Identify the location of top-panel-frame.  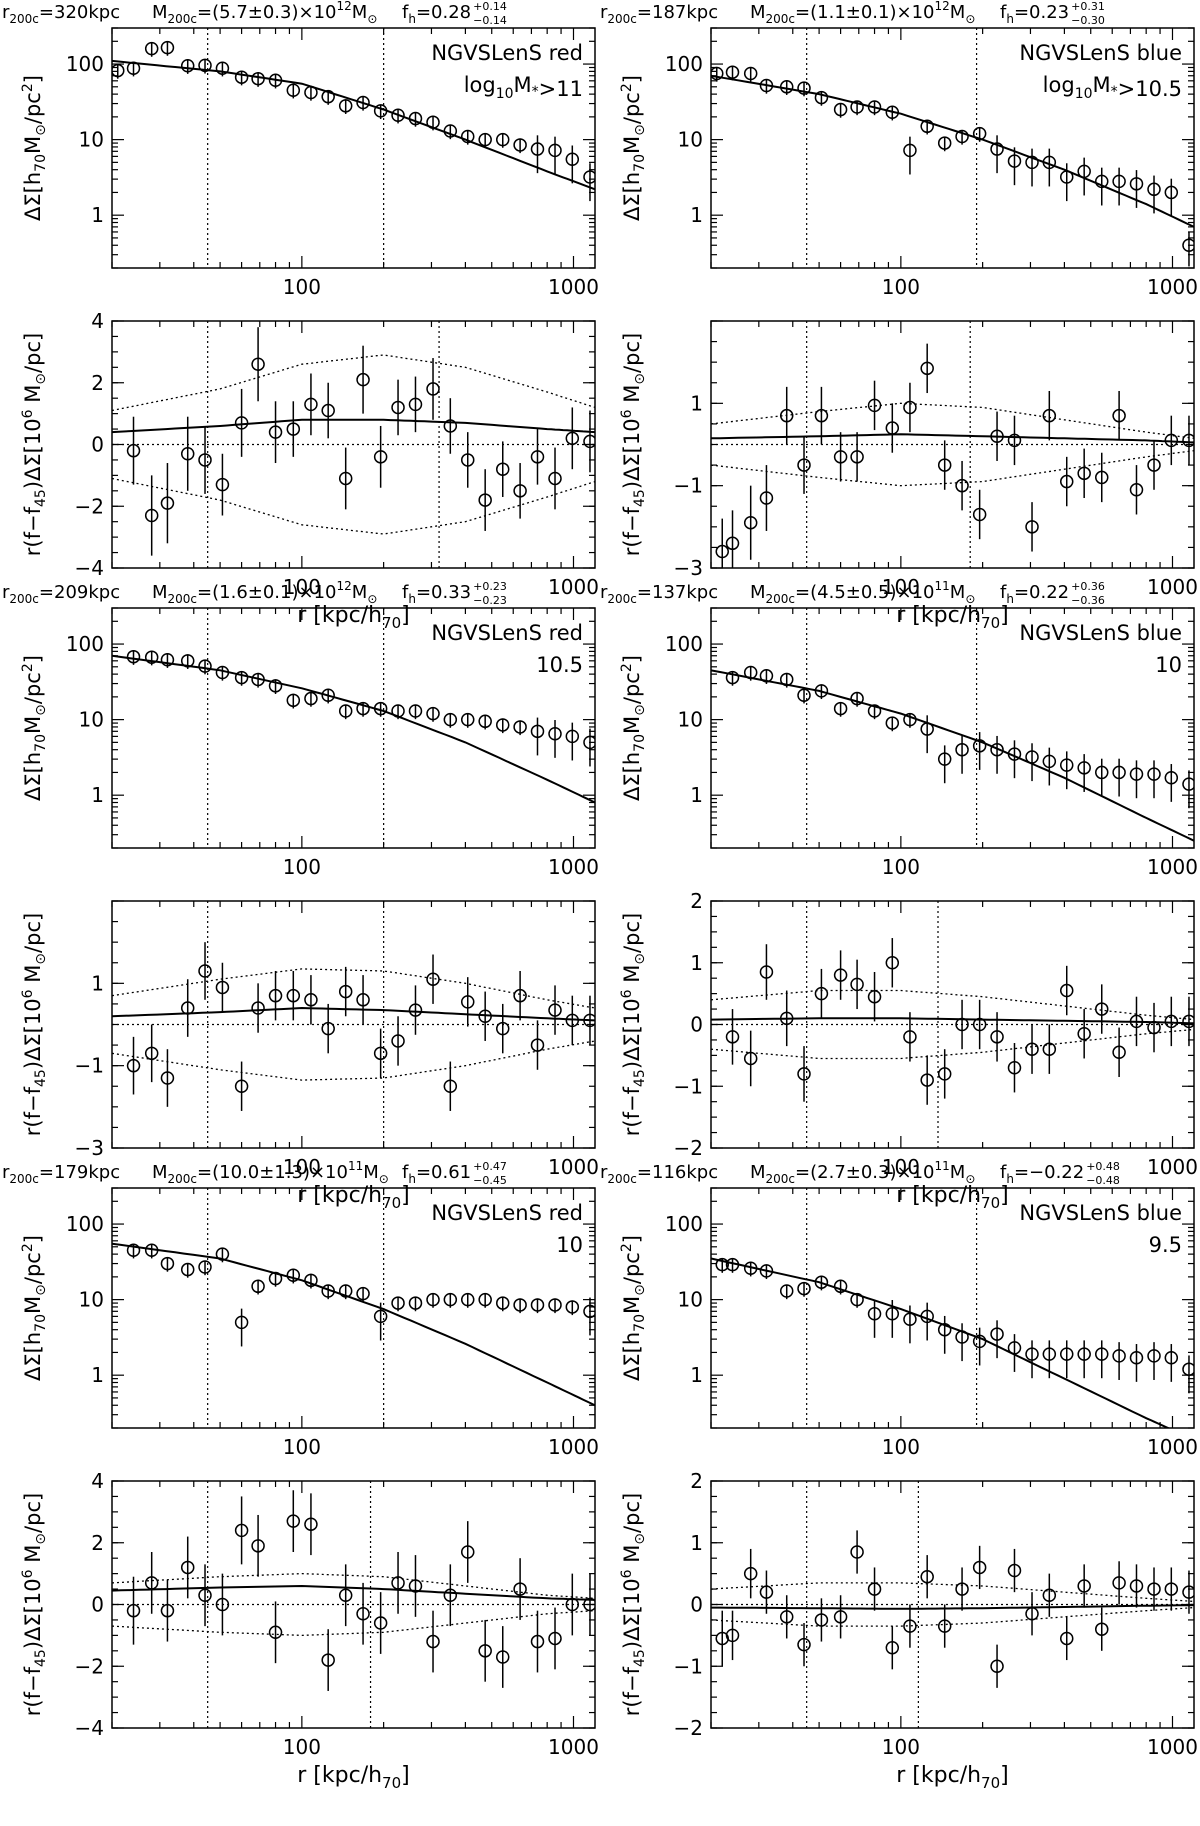
(952, 728).